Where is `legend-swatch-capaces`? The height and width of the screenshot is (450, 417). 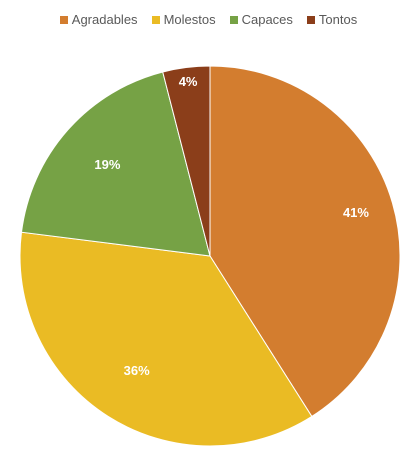
legend-swatch-capaces is located at coordinates (233, 19).